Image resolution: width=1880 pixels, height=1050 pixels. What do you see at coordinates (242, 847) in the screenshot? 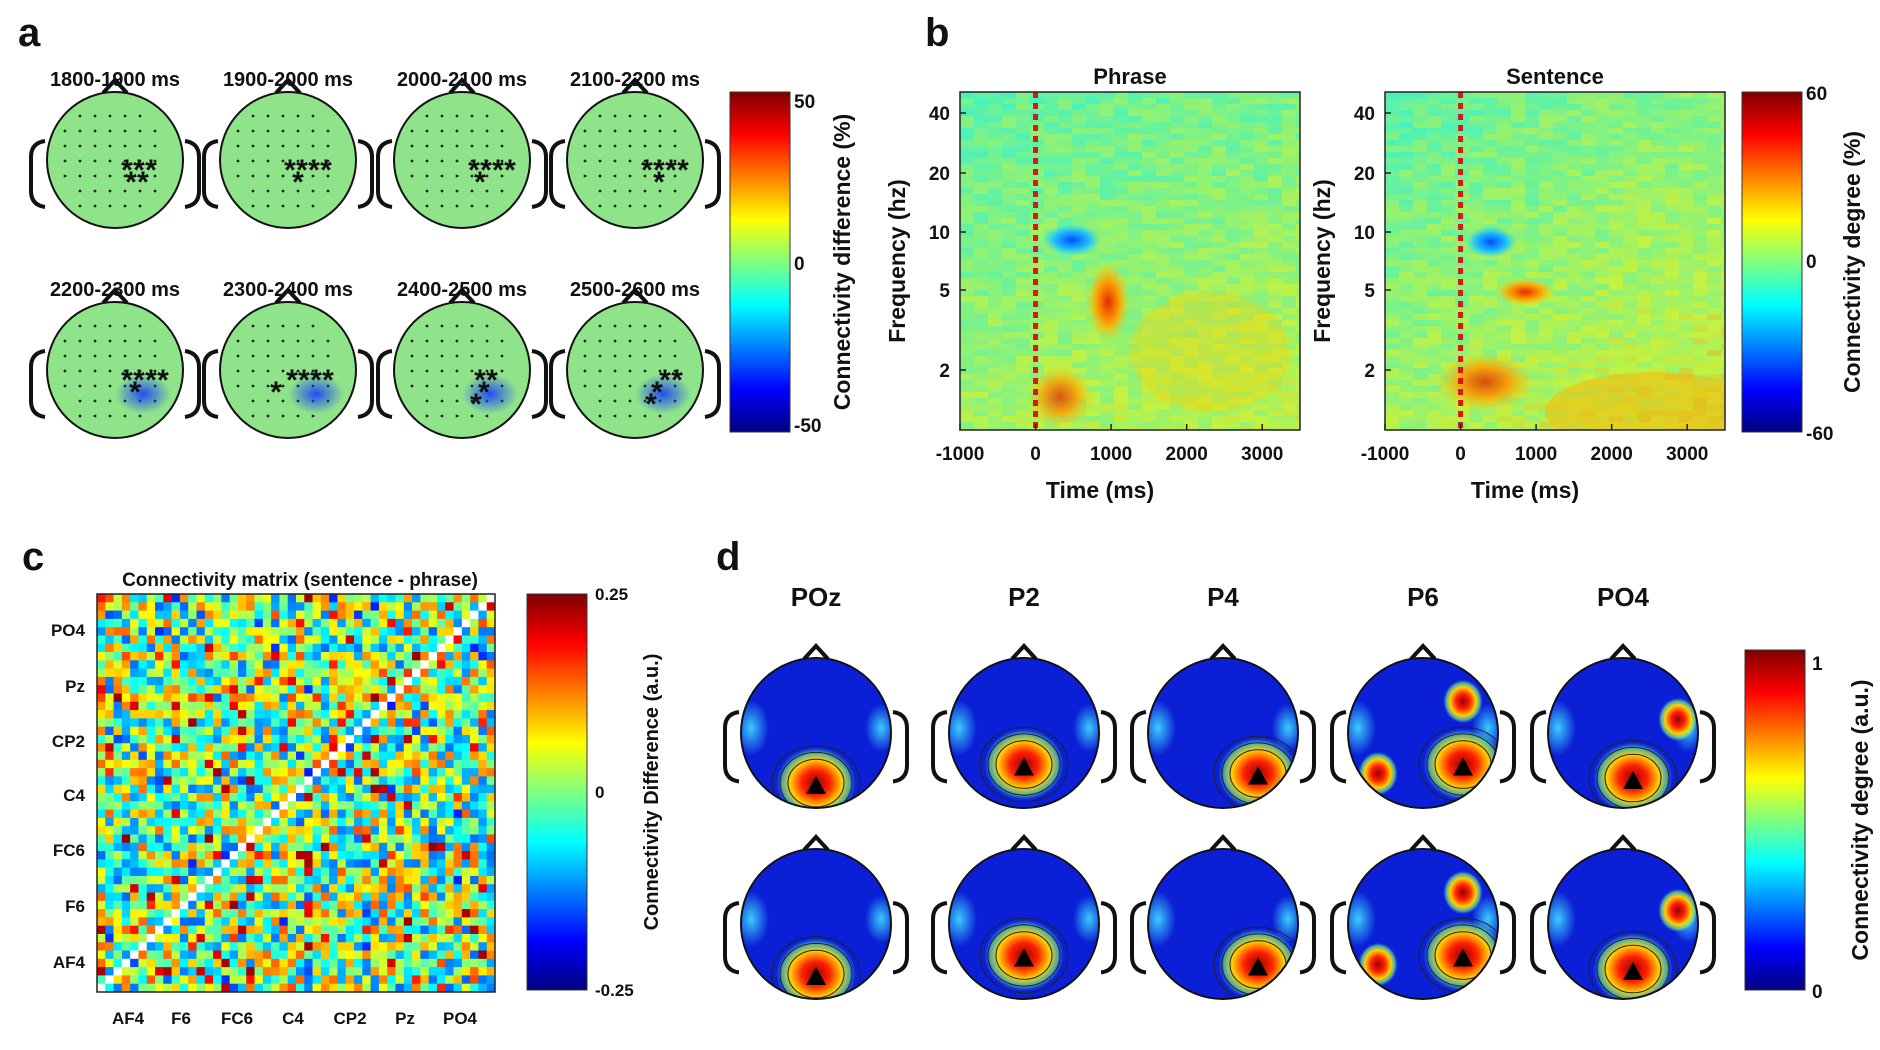
I see `diagonal-cell` at bounding box center [242, 847].